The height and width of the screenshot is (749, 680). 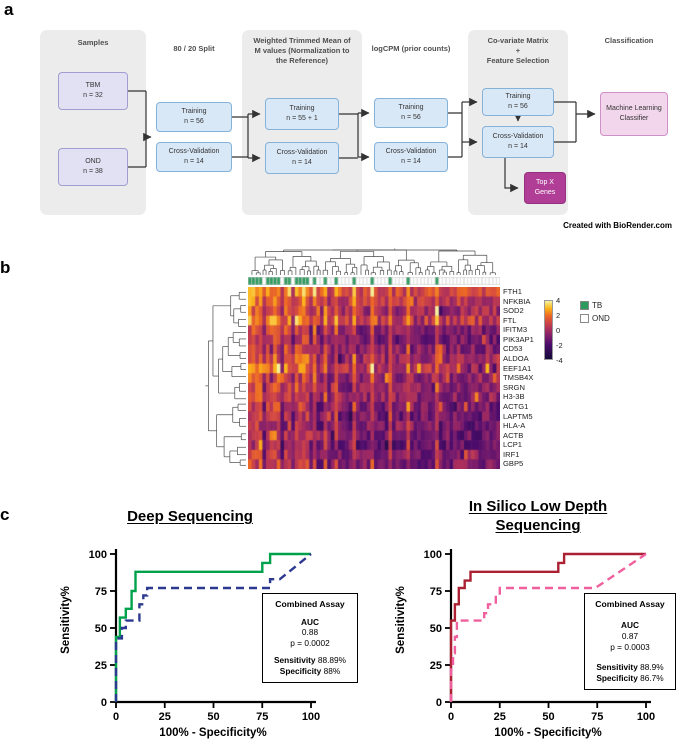 What do you see at coordinates (634, 114) in the screenshot?
I see `ml-classifier-box: Machine Learning Classifier` at bounding box center [634, 114].